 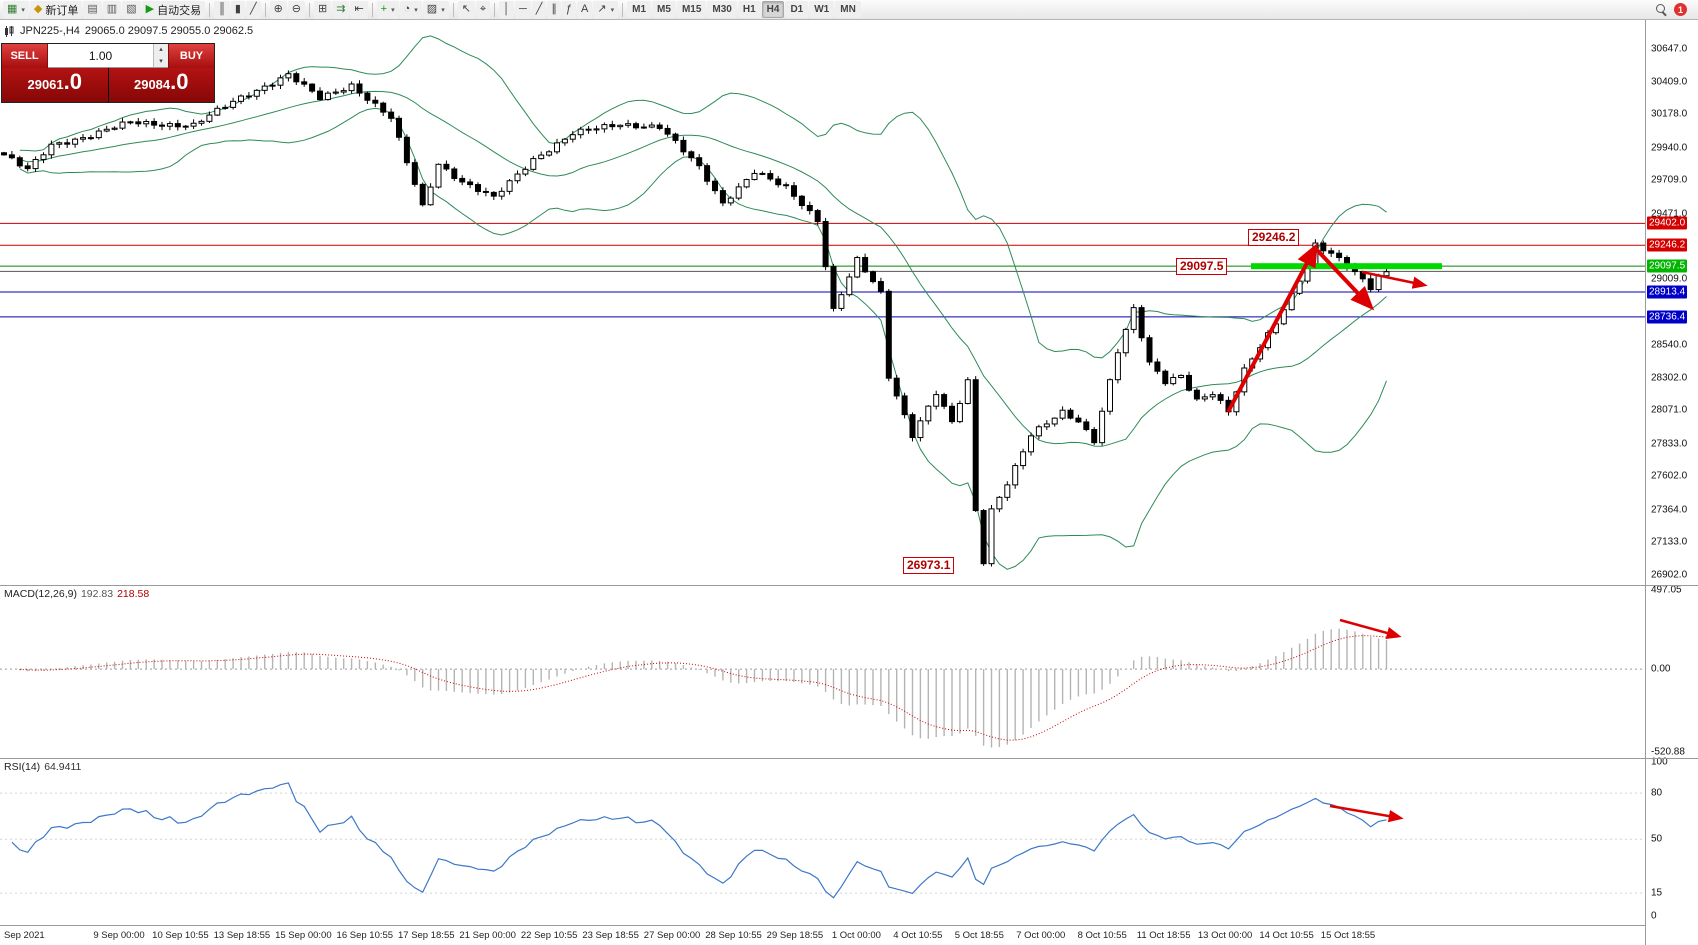 What do you see at coordinates (131, 9) in the screenshot?
I see `data-window-button: ▧` at bounding box center [131, 9].